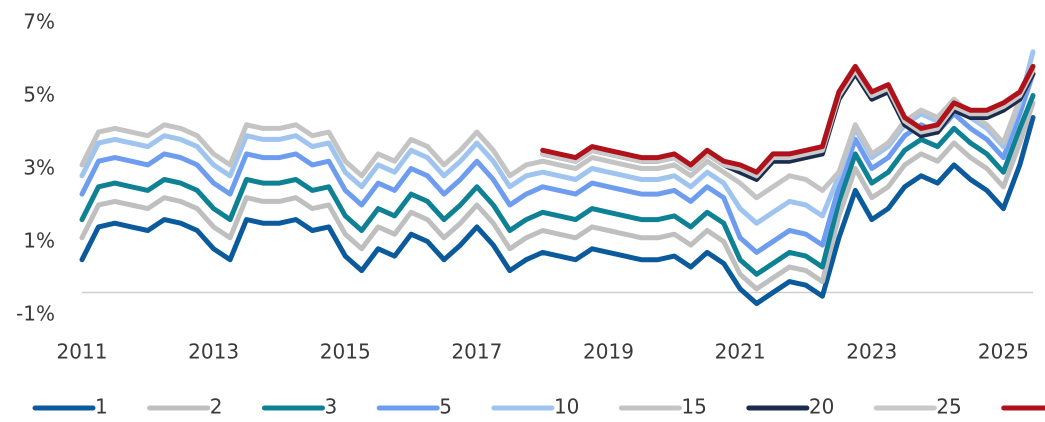 This screenshot has height=422, width=1045. What do you see at coordinates (445, 407) in the screenshot?
I see `legend-label: 5` at bounding box center [445, 407].